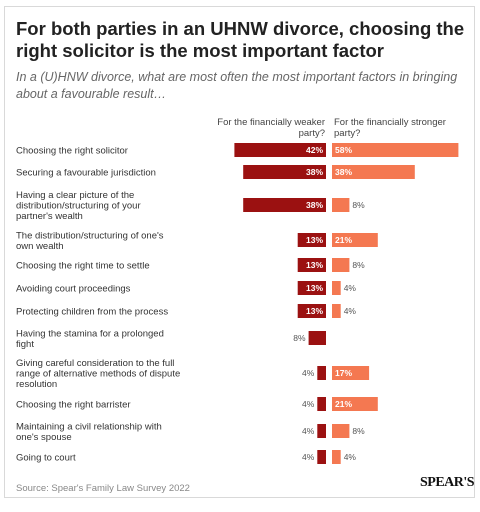 The width and height of the screenshot is (480, 512). Describe the element at coordinates (72, 151) in the screenshot. I see `category-label: Choosing the right solicitor` at that location.